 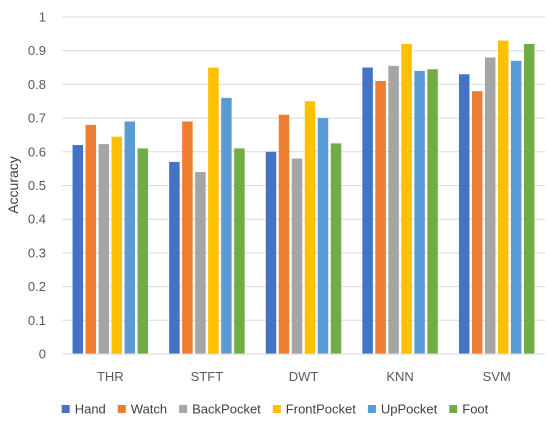 I want to click on x-tick-label: DWT, so click(x=304, y=376).